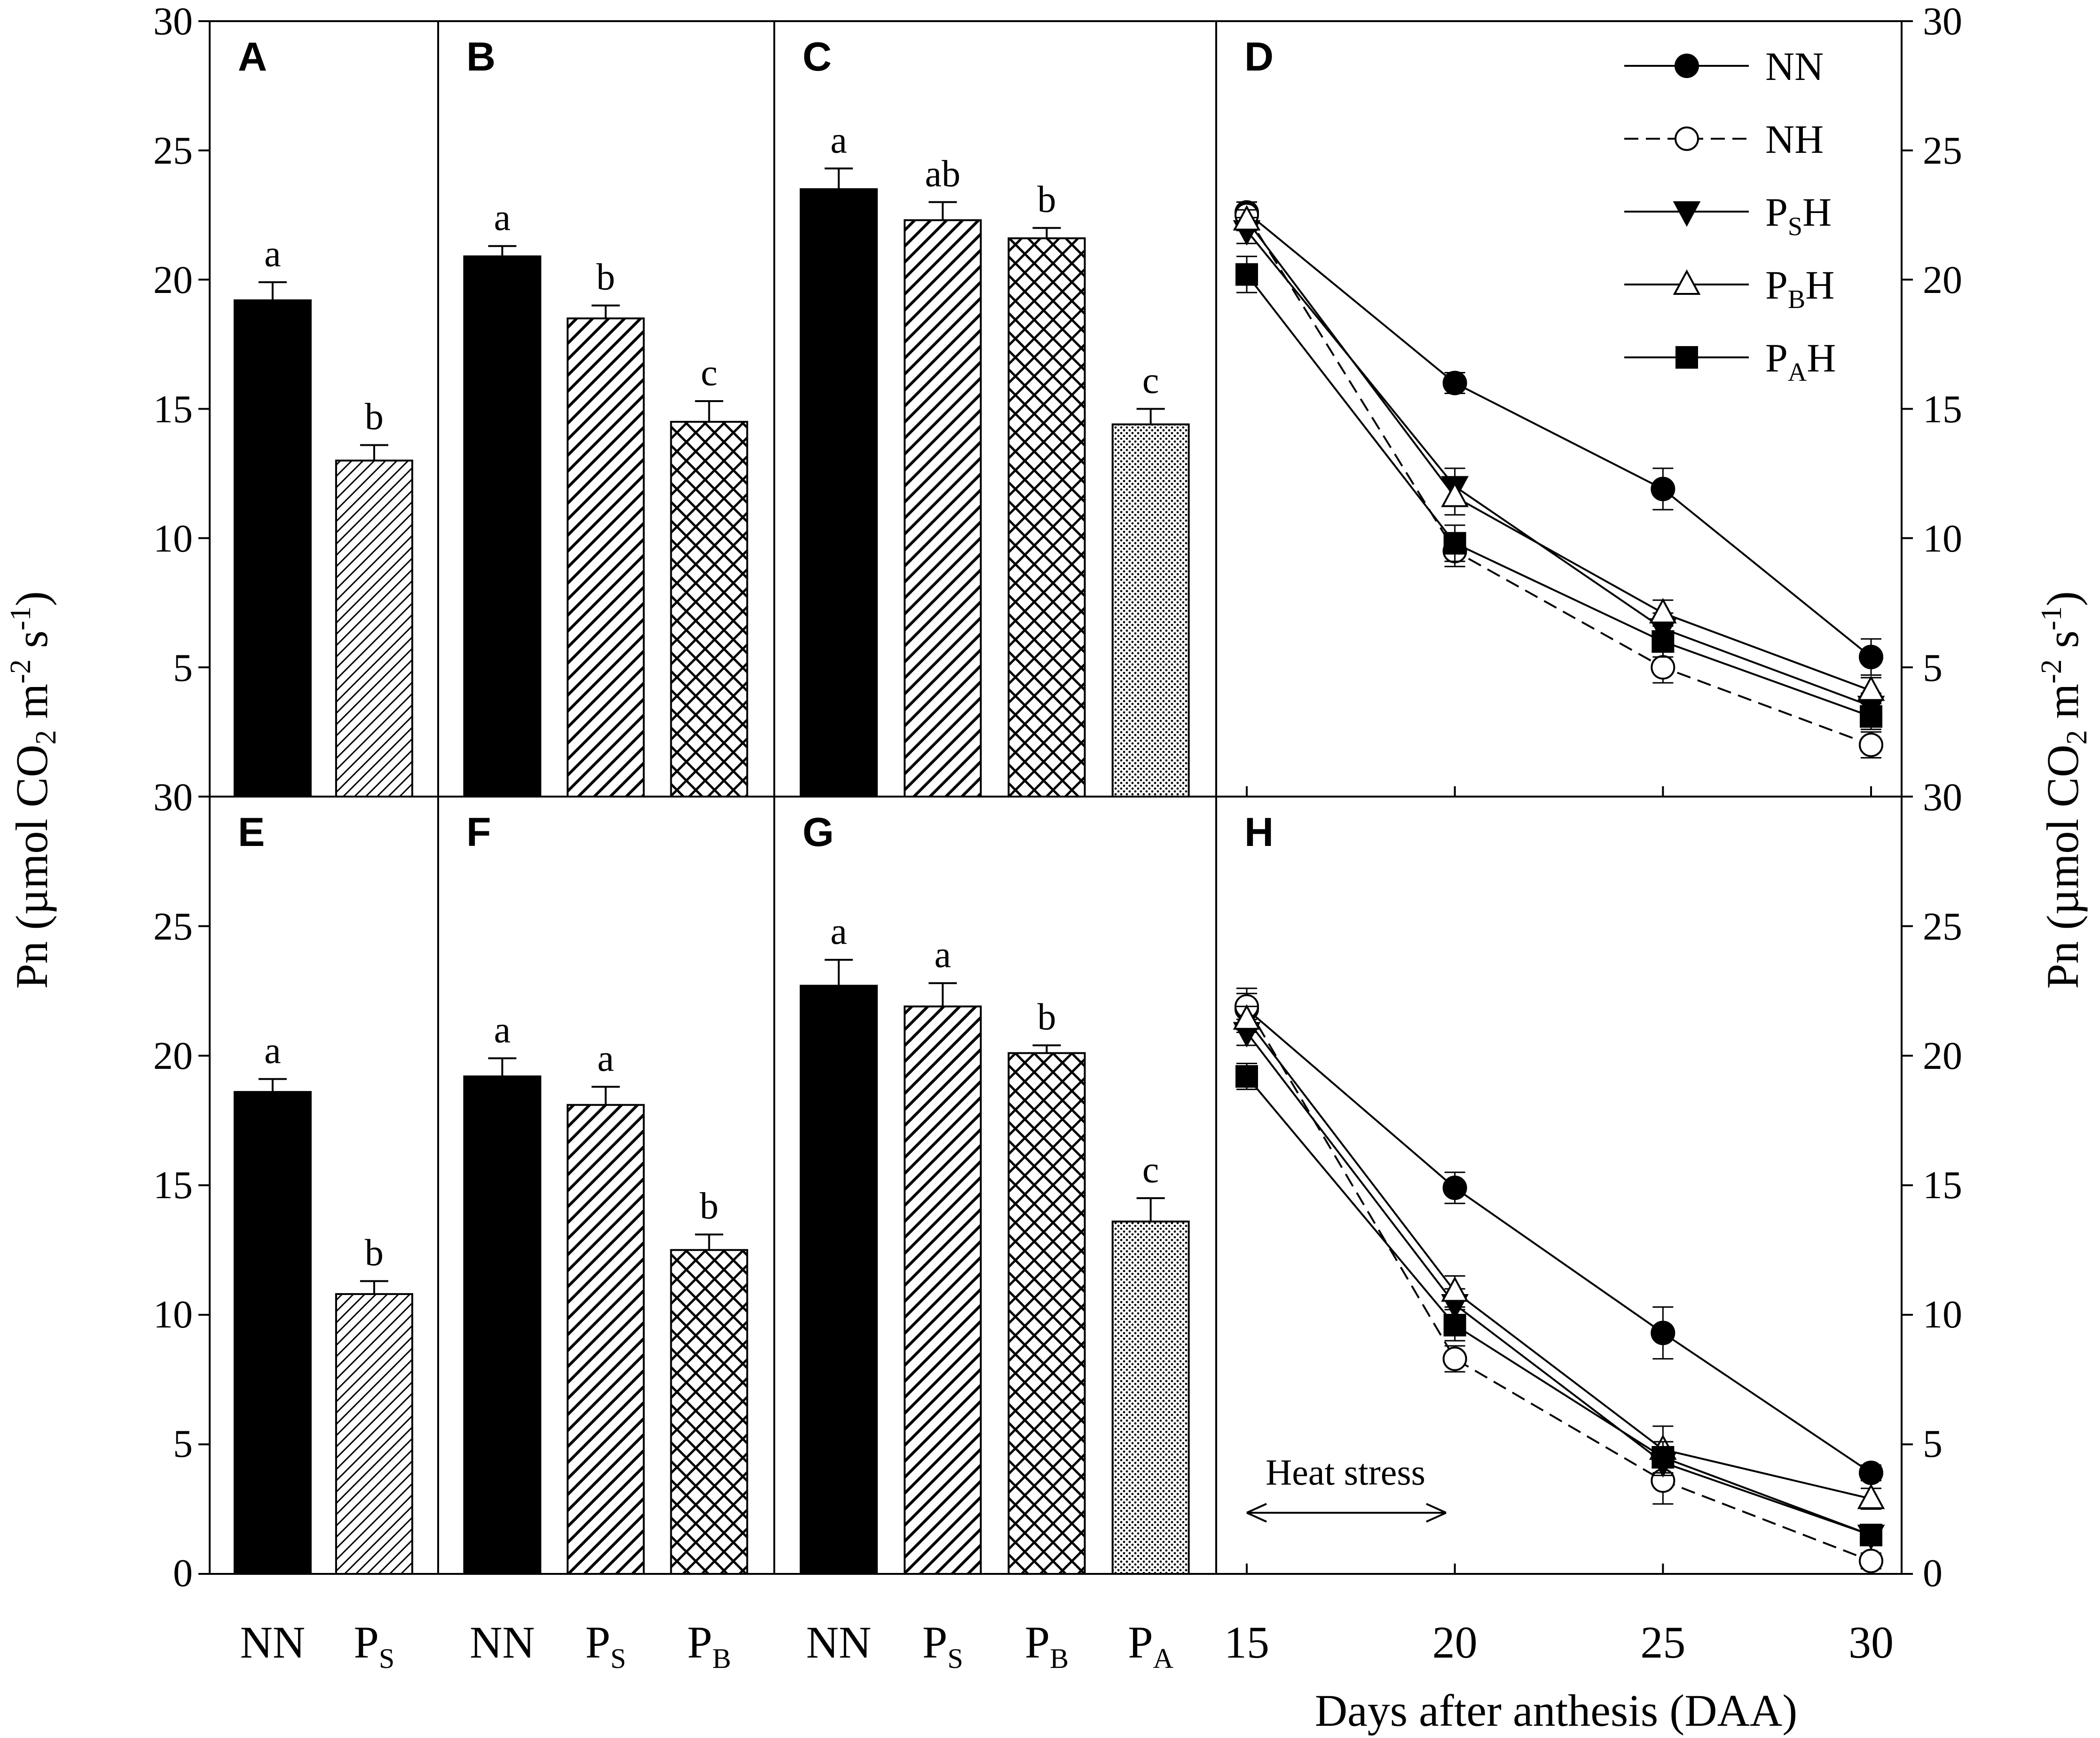  What do you see at coordinates (1871, 1642) in the screenshot?
I see `x-tick-label: 30` at bounding box center [1871, 1642].